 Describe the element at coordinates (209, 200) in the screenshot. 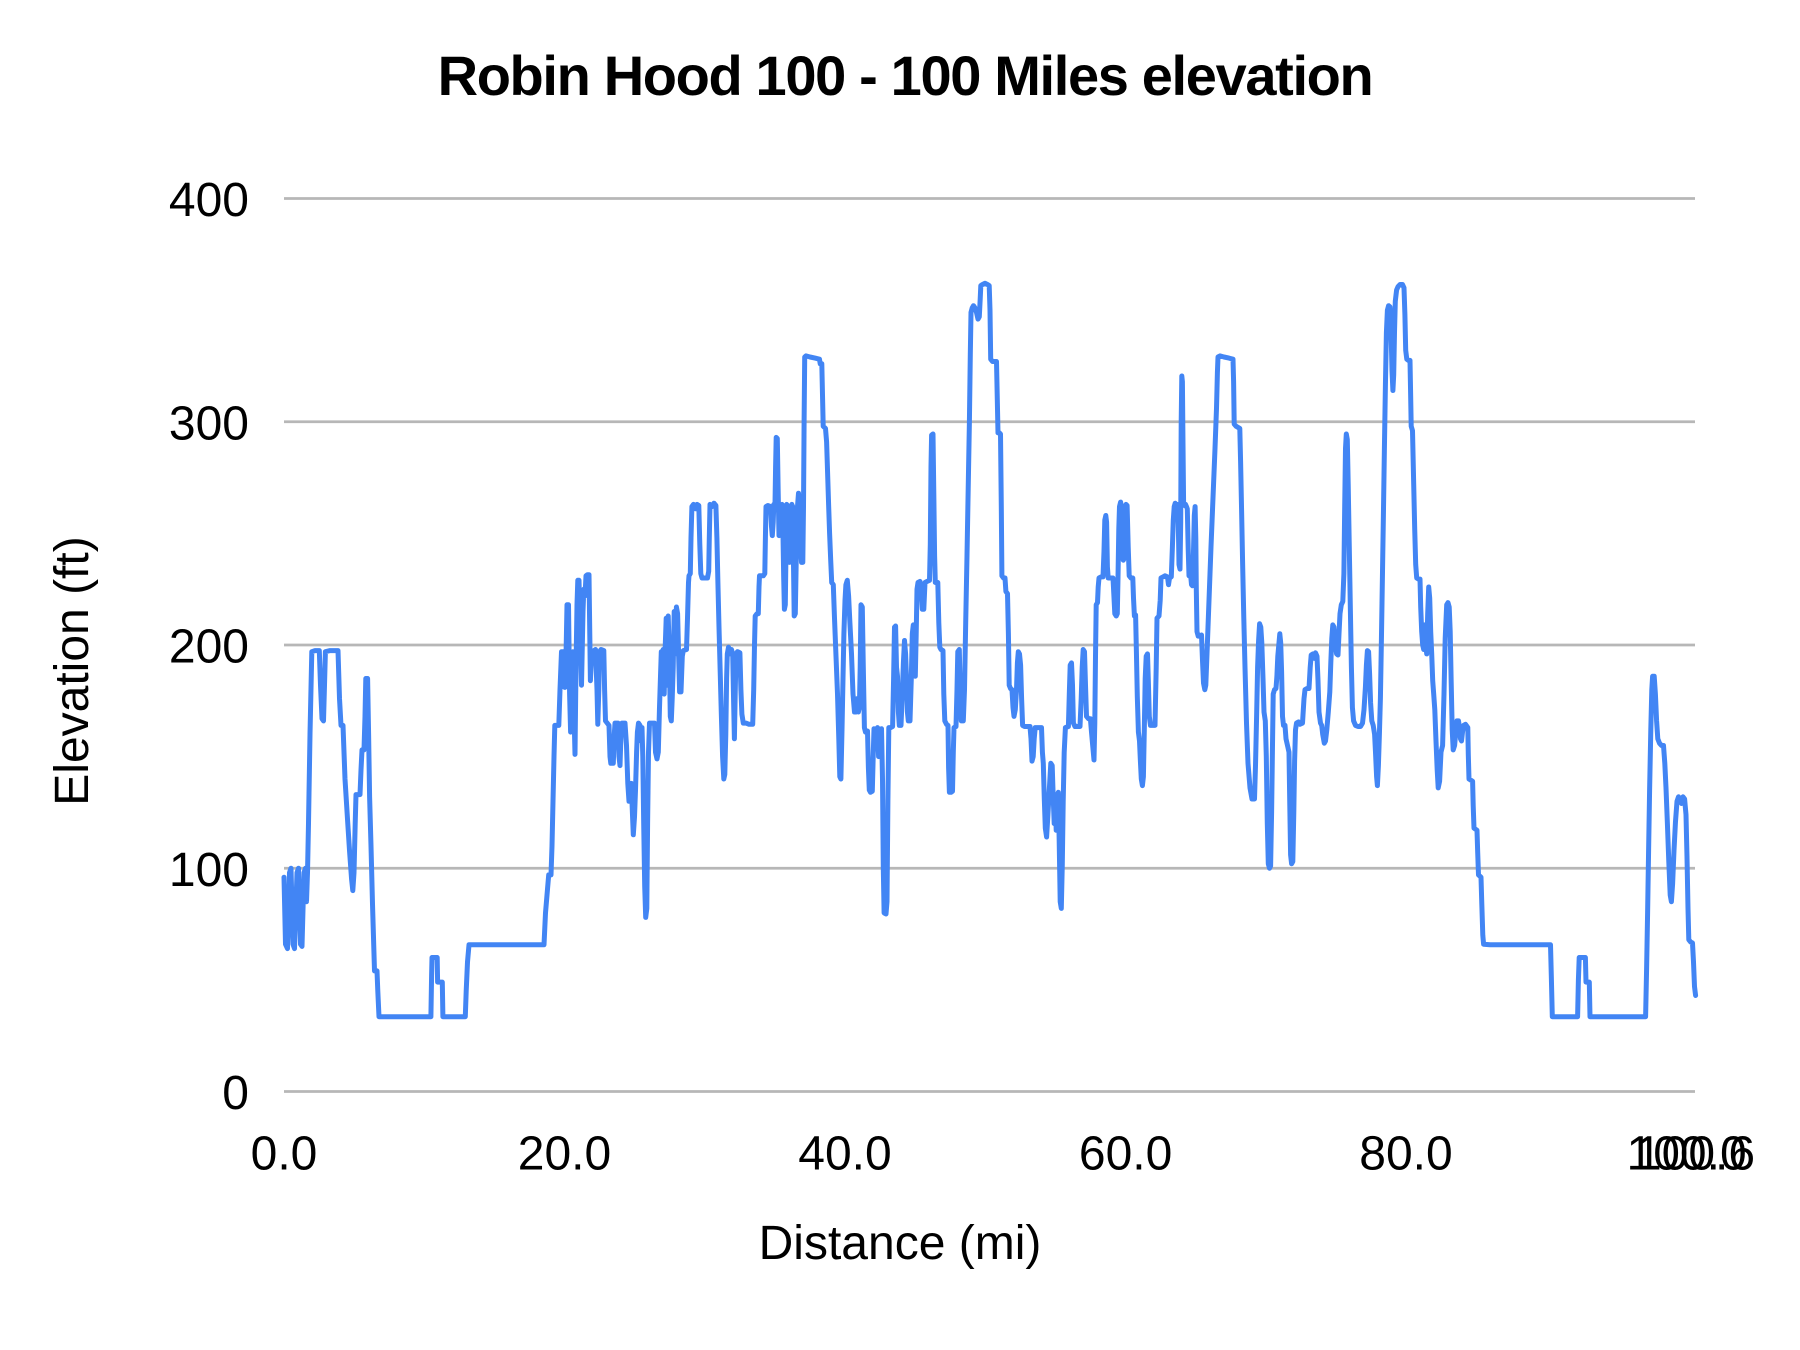

I see `svg-text: 400` at that location.